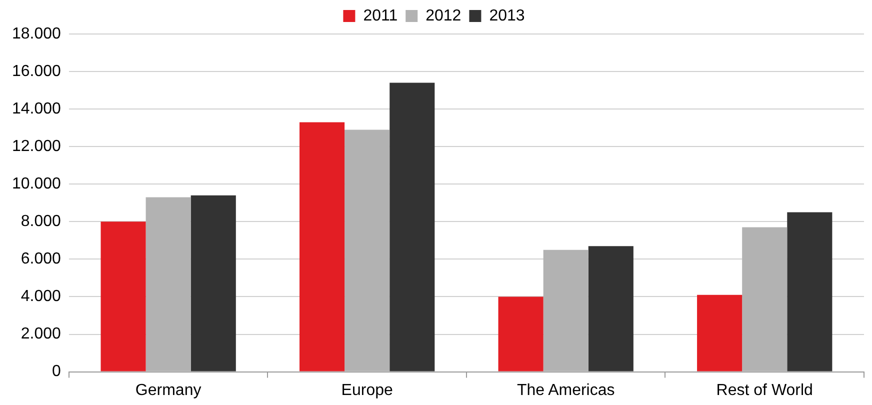  What do you see at coordinates (41, 334) in the screenshot?
I see `y-tick-label: 2.000` at bounding box center [41, 334].